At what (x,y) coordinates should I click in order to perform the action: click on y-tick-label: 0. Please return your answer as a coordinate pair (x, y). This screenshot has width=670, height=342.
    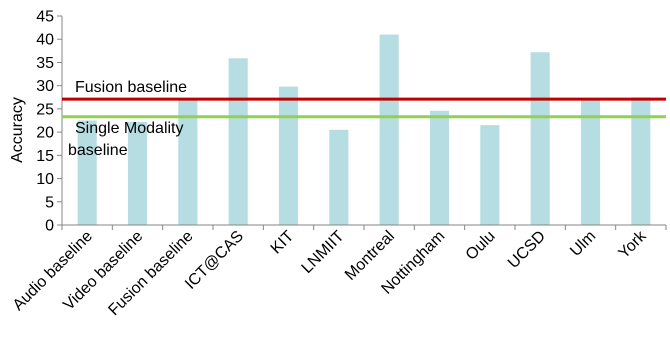
    Looking at the image, I should click on (49, 226).